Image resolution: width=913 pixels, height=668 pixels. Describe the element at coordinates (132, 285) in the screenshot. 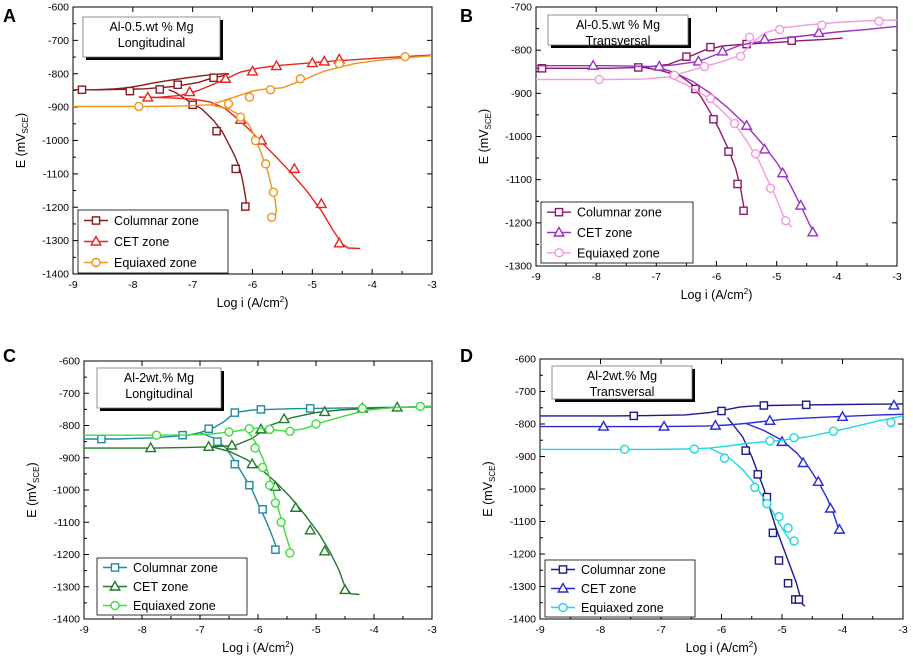

I see `panel-a-xtick-label: -8` at that location.